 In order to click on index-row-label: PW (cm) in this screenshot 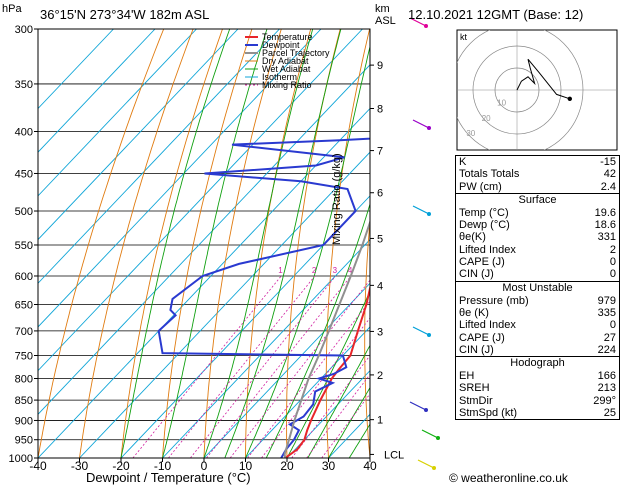, I will do `click(480, 186)`.